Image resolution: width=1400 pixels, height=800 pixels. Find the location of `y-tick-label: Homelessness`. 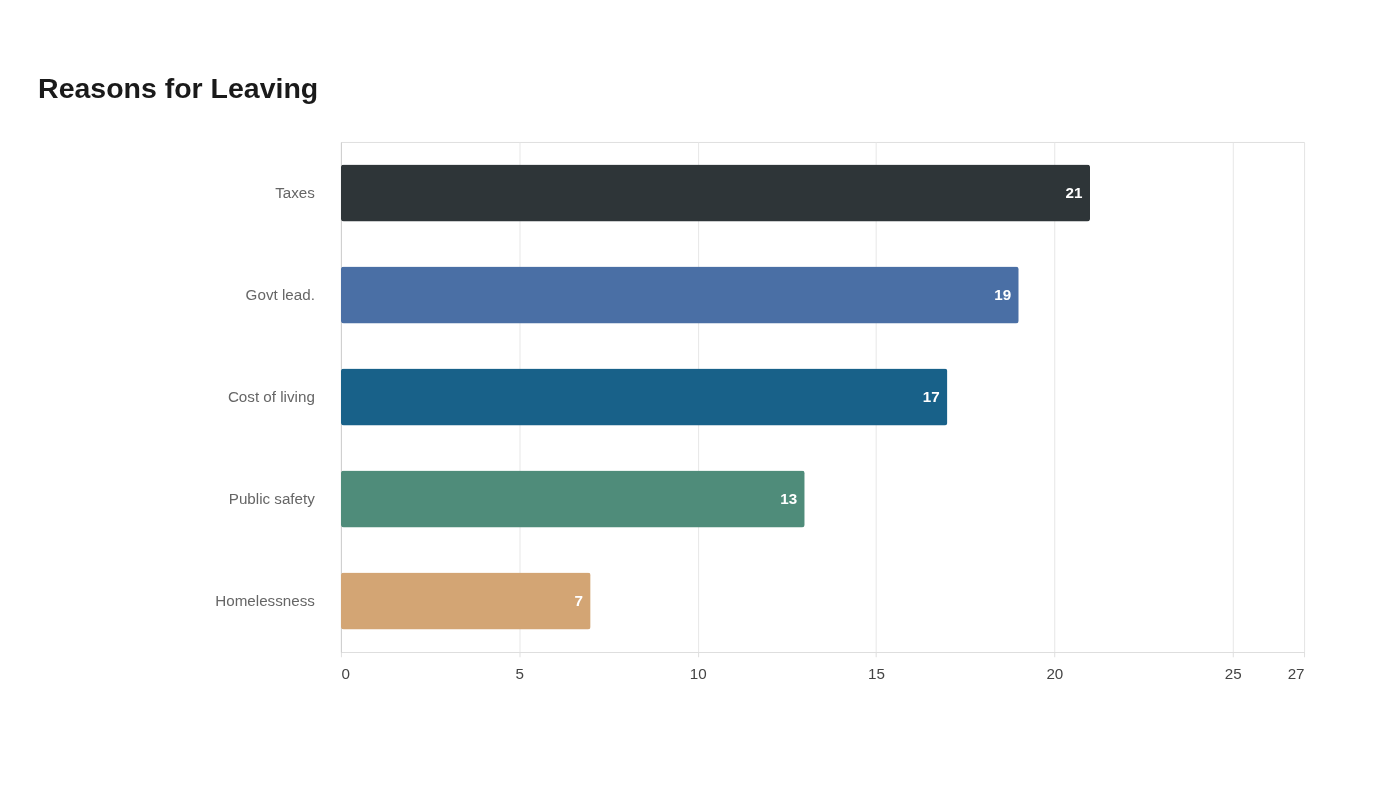

y-tick-label: Homelessness is located at coordinates (265, 600).